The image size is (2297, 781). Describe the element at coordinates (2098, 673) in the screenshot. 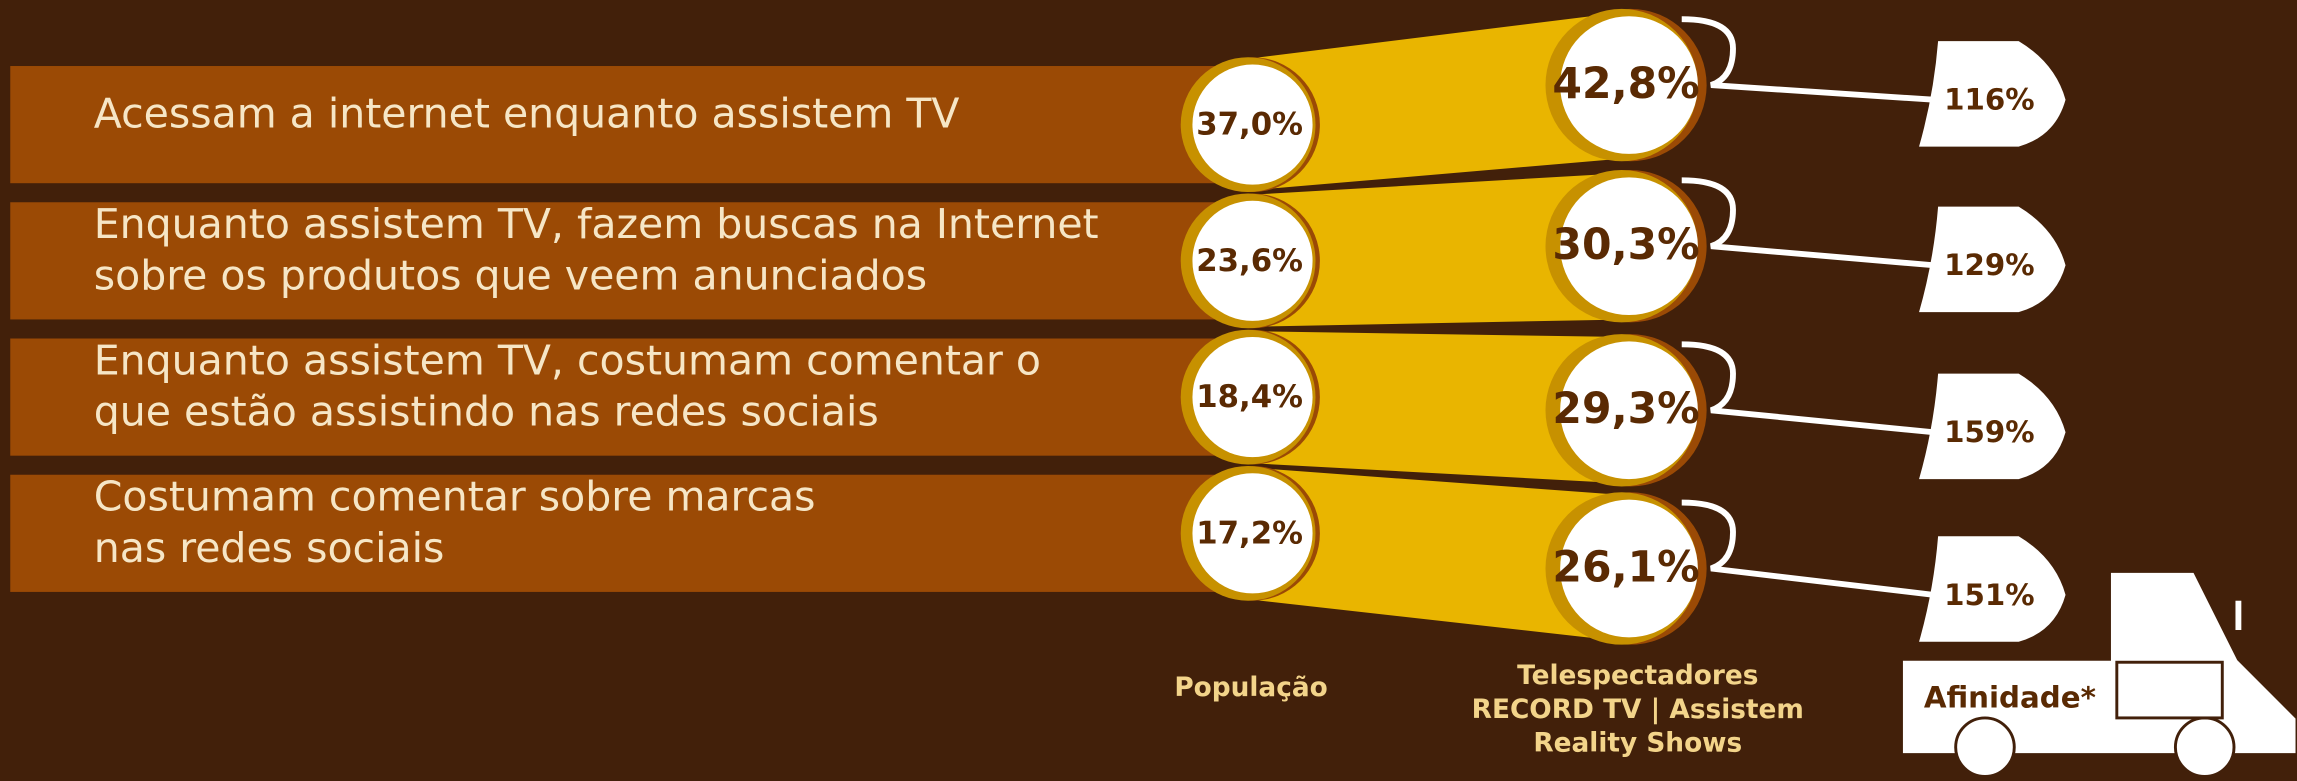

I see `truck-icon` at that location.